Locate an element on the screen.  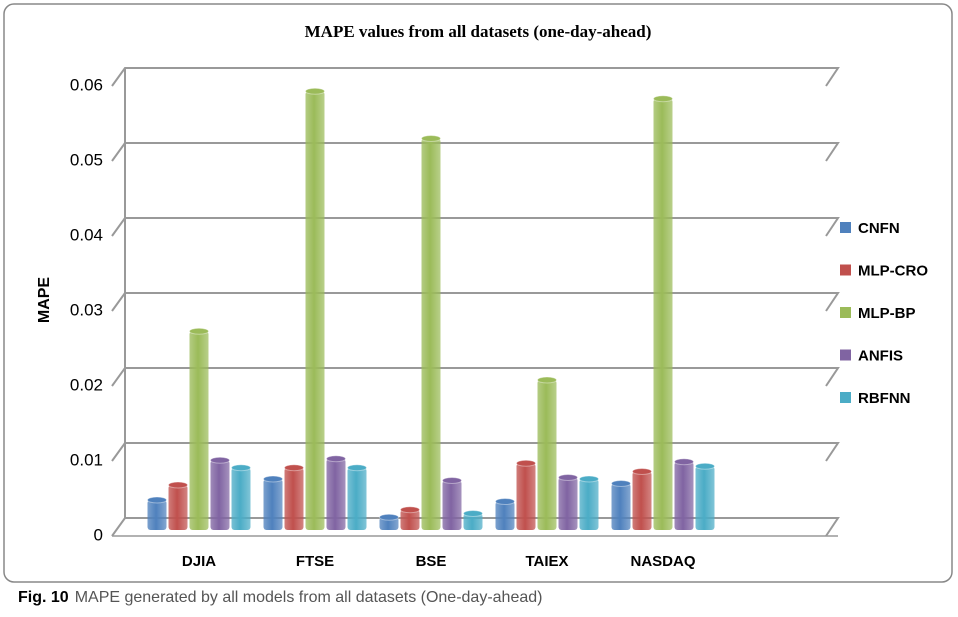
x-tick-label: BSE is located at coordinates (431, 561).